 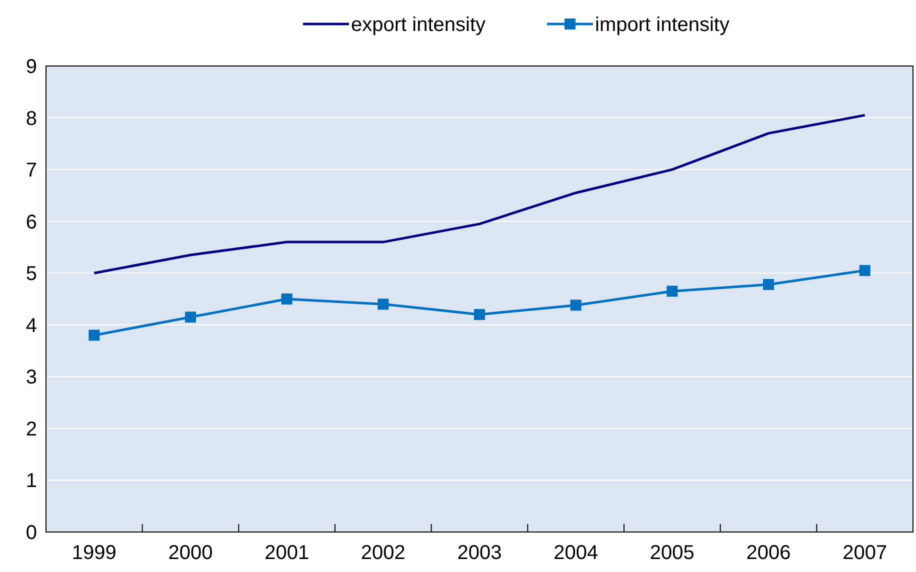 I want to click on y-tick-label: 2, so click(x=31, y=429).